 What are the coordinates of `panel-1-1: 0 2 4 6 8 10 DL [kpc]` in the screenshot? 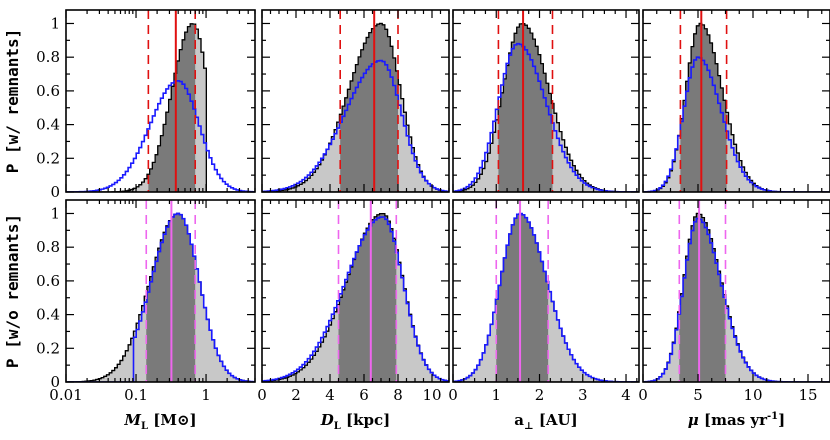 It's located at (353, 315).